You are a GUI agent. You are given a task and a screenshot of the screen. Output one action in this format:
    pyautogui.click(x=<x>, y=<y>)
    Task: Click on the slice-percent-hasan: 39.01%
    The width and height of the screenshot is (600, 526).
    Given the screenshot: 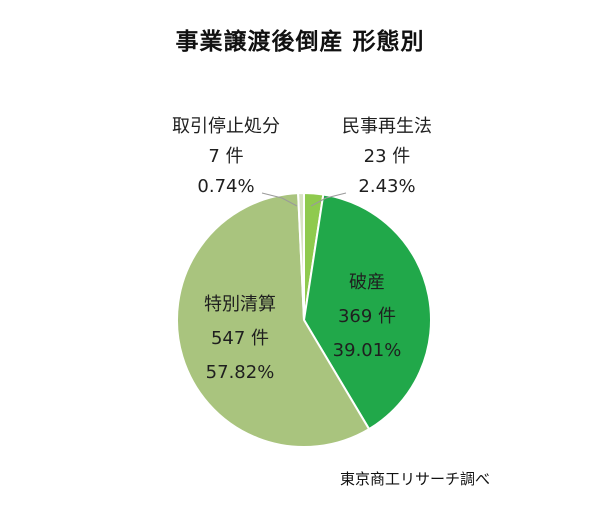 What is the action you would take?
    pyautogui.click(x=367, y=350)
    